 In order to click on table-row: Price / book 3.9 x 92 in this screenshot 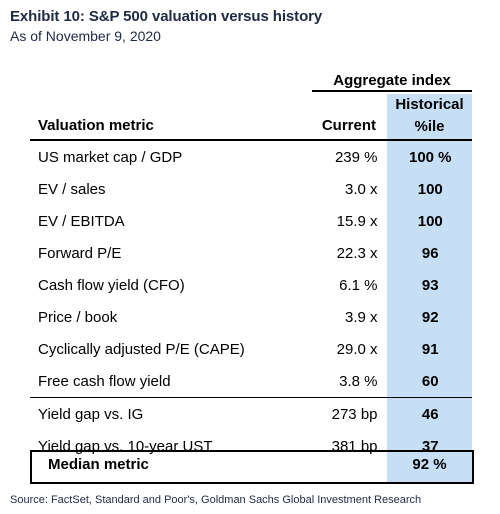, I will do `click(251, 317)`.